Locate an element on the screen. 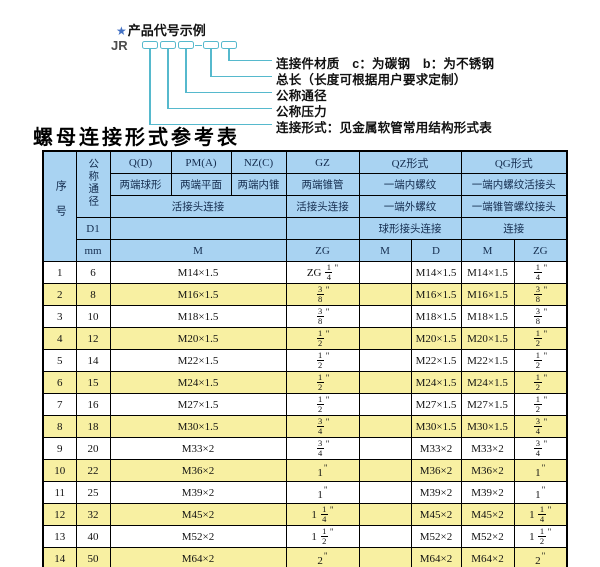 The image size is (600, 567). table-cell: 8 is located at coordinates (59, 426).